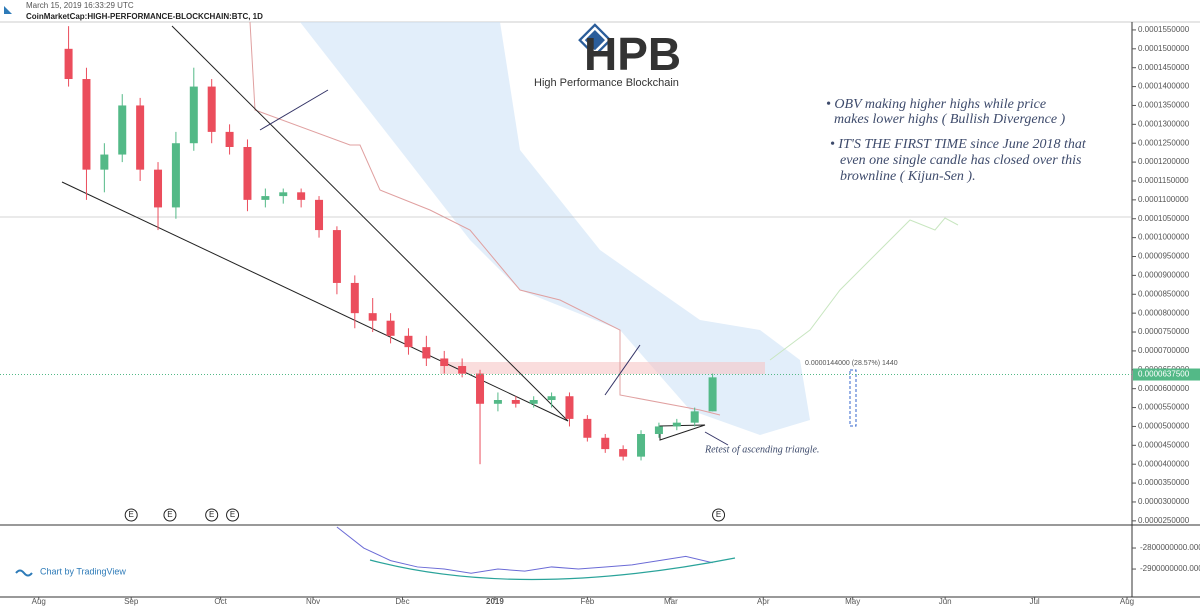  I want to click on obv-tick-label: -2900000000.0000, so click(1170, 568).